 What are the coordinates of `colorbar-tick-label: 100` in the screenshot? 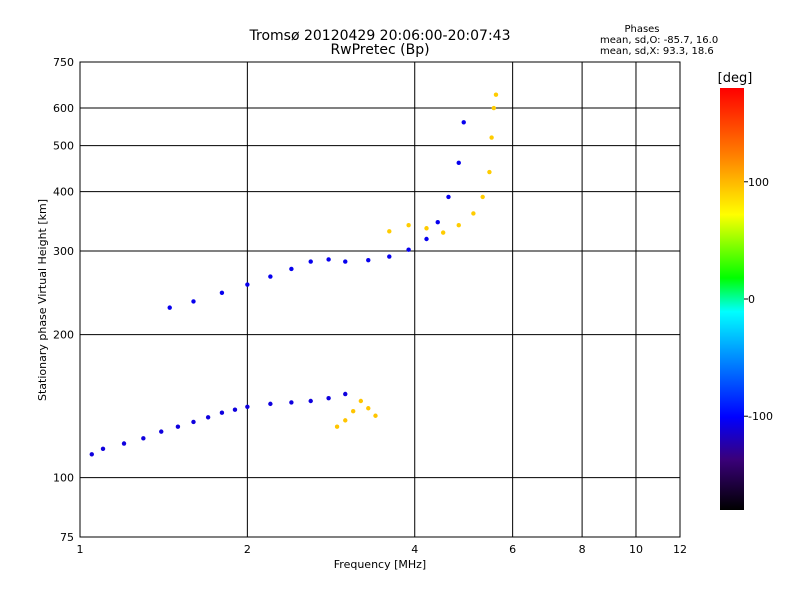 It's located at (758, 182).